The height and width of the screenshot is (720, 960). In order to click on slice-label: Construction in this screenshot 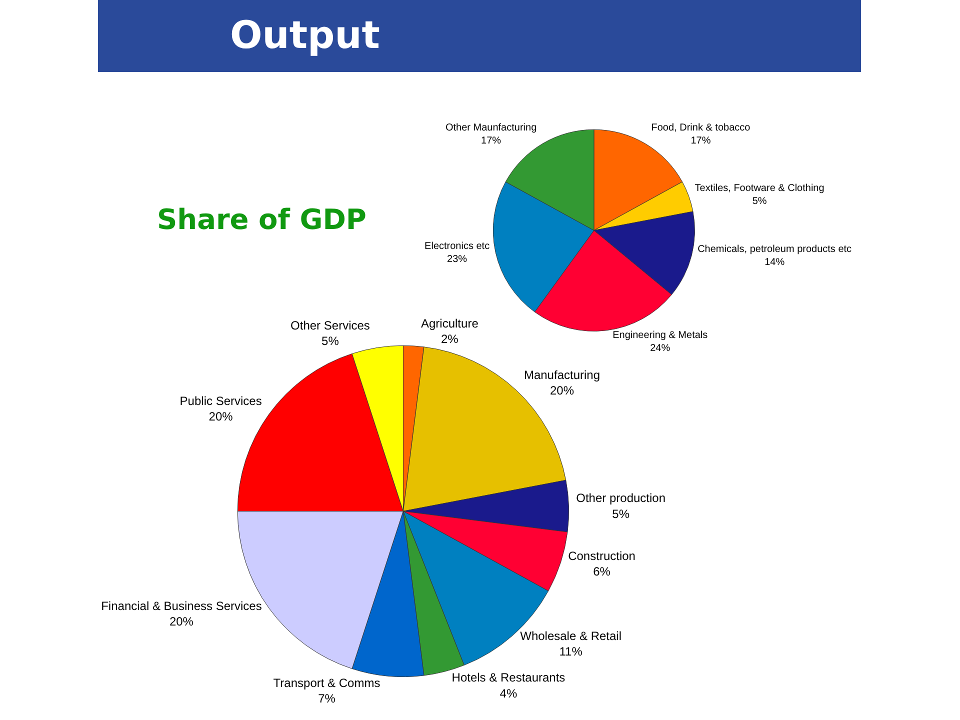, I will do `click(602, 555)`.